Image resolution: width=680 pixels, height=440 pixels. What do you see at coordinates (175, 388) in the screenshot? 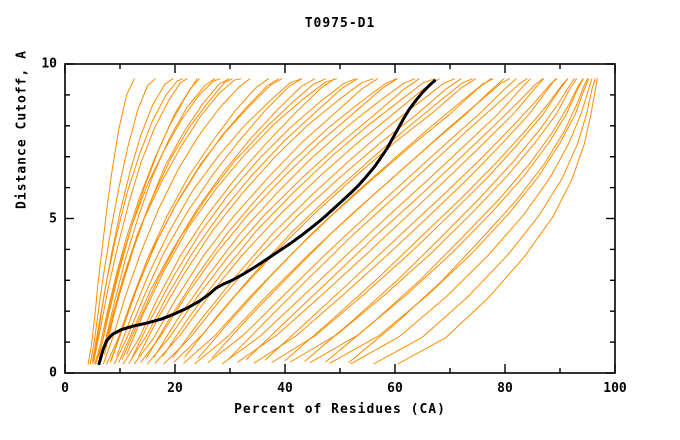
I see `x-tick-label: 20` at bounding box center [175, 388].